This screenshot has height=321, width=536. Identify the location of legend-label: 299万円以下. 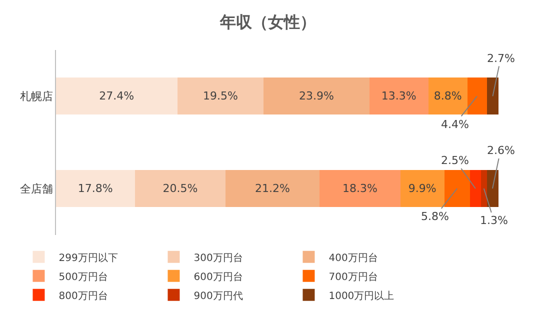
(88, 258).